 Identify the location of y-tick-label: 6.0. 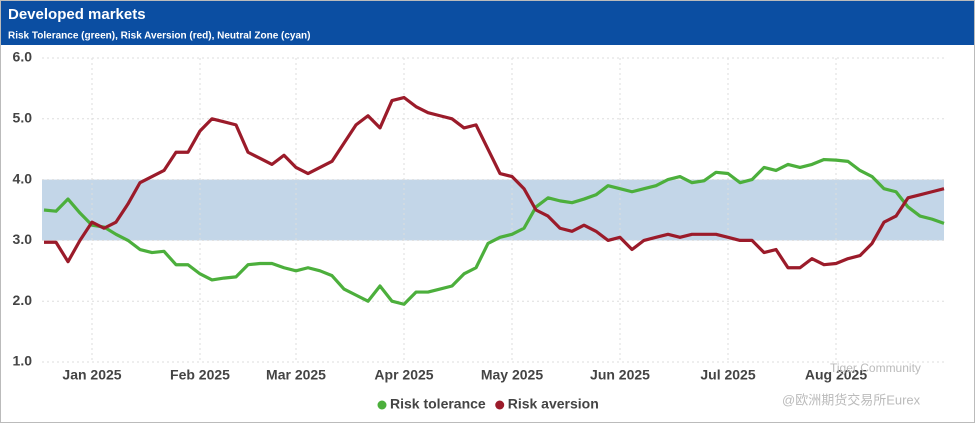
(23, 57).